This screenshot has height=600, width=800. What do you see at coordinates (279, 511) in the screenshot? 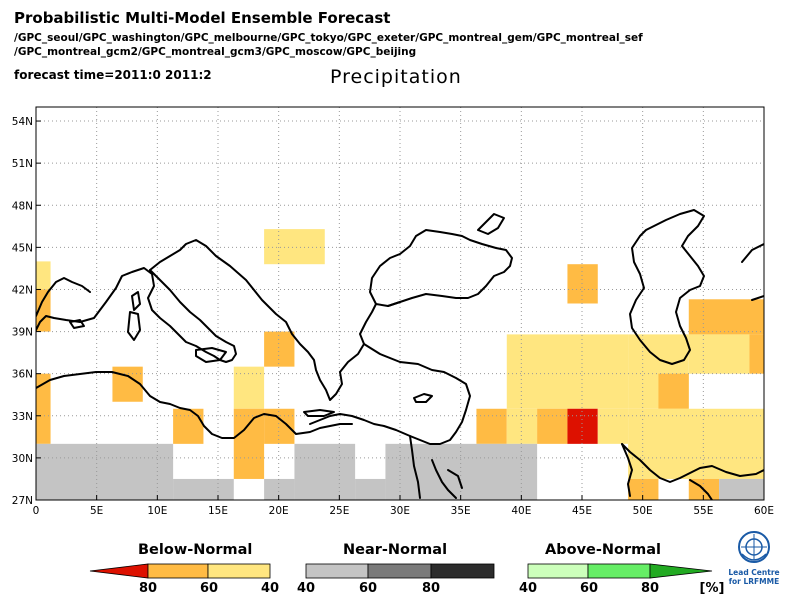
I see `x-tick-label: 20E` at bounding box center [279, 511].